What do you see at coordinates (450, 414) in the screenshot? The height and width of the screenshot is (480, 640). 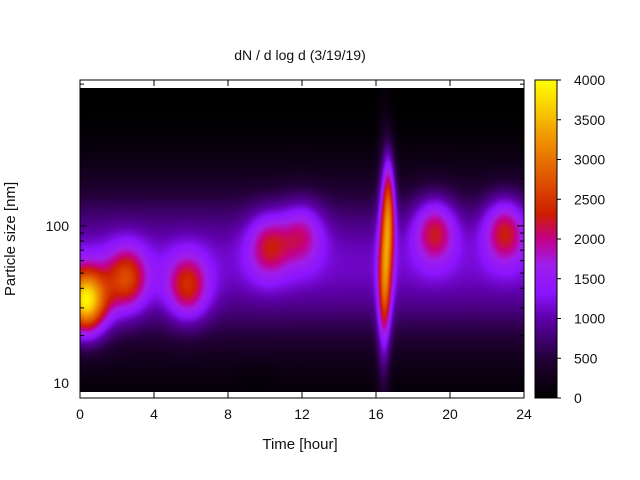 I see `x-tick-label: 20` at bounding box center [450, 414].